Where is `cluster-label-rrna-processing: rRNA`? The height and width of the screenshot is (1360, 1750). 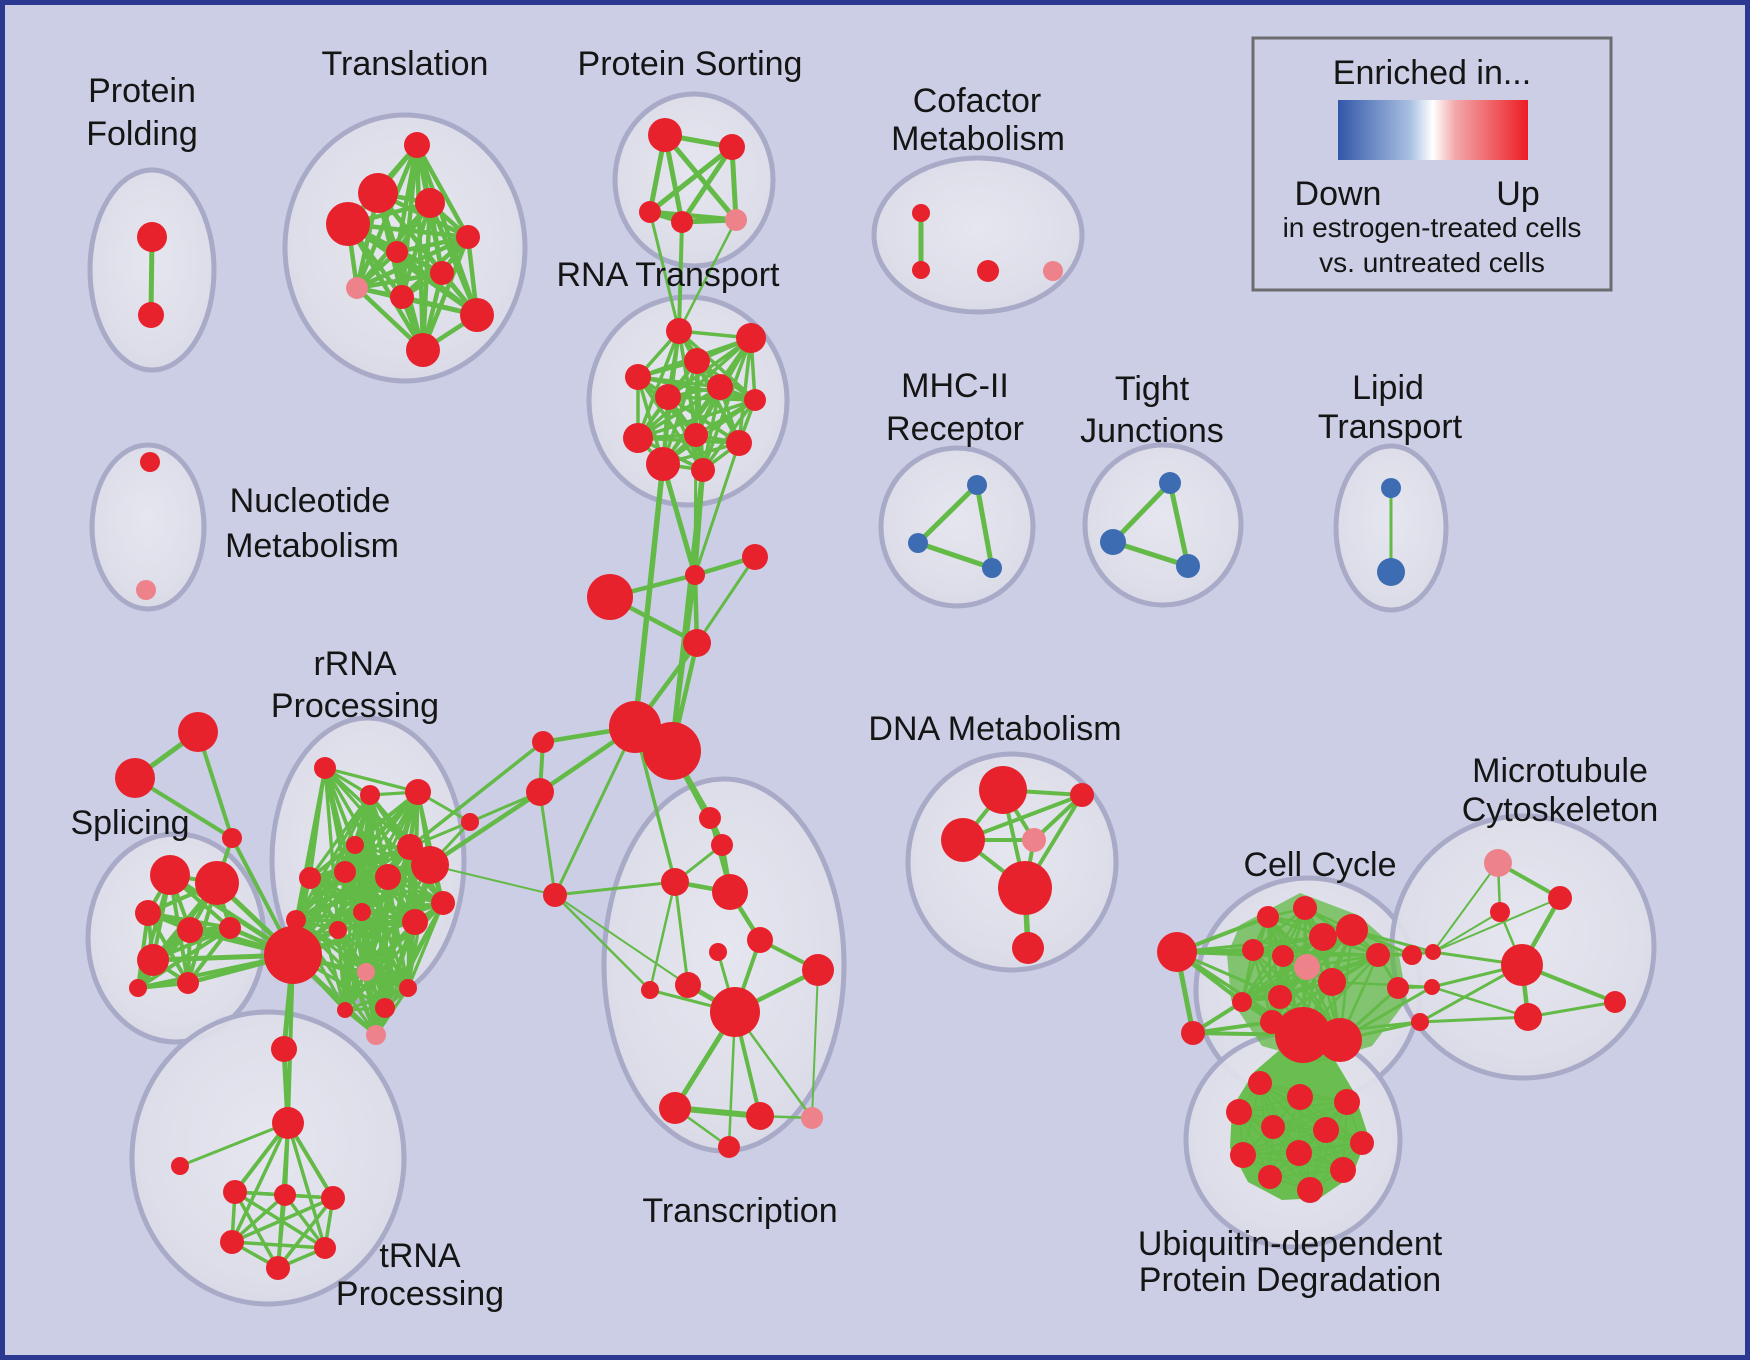
cluster-label-rrna-processing: rRNA is located at coordinates (354, 664).